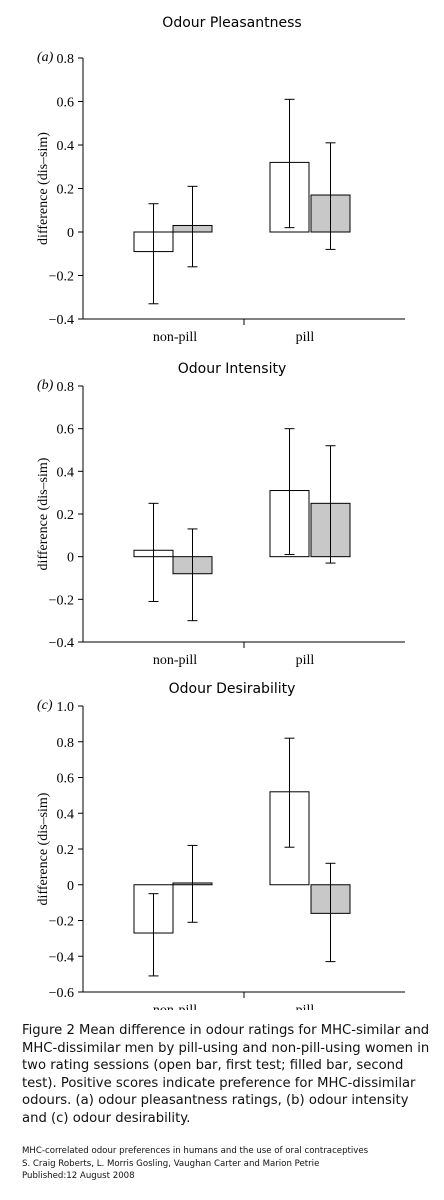 The height and width of the screenshot is (1200, 444). What do you see at coordinates (231, 23) in the screenshot?
I see `chart-title: Odour Pleasantness` at bounding box center [231, 23].